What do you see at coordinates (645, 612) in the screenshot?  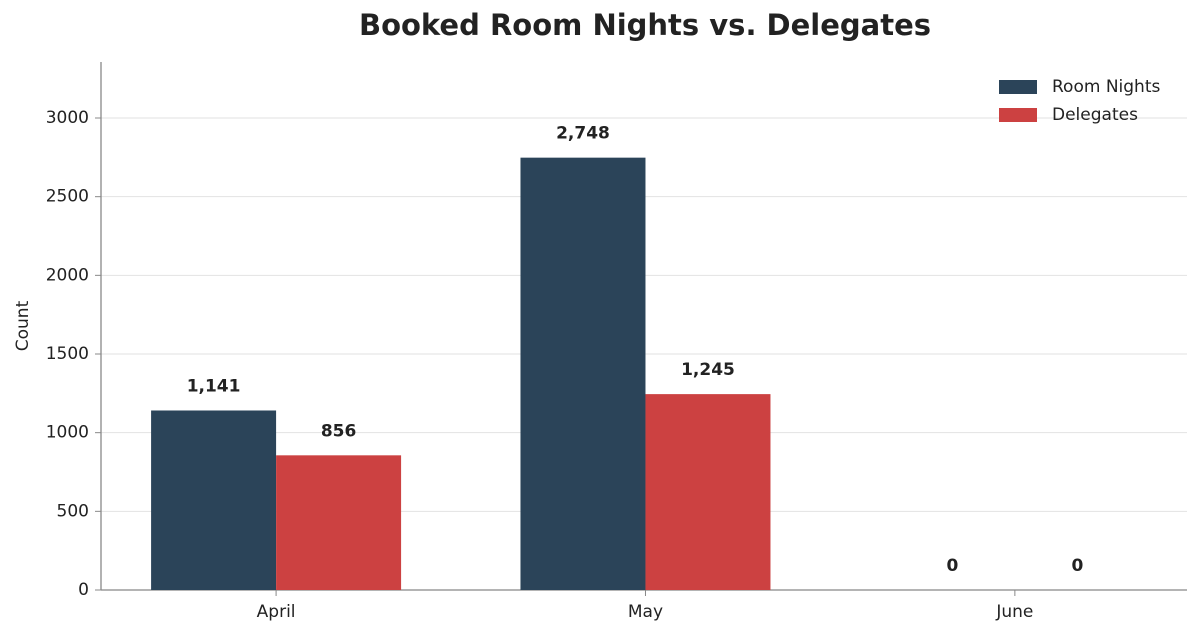 I see `x-tick-label: May` at bounding box center [645, 612].